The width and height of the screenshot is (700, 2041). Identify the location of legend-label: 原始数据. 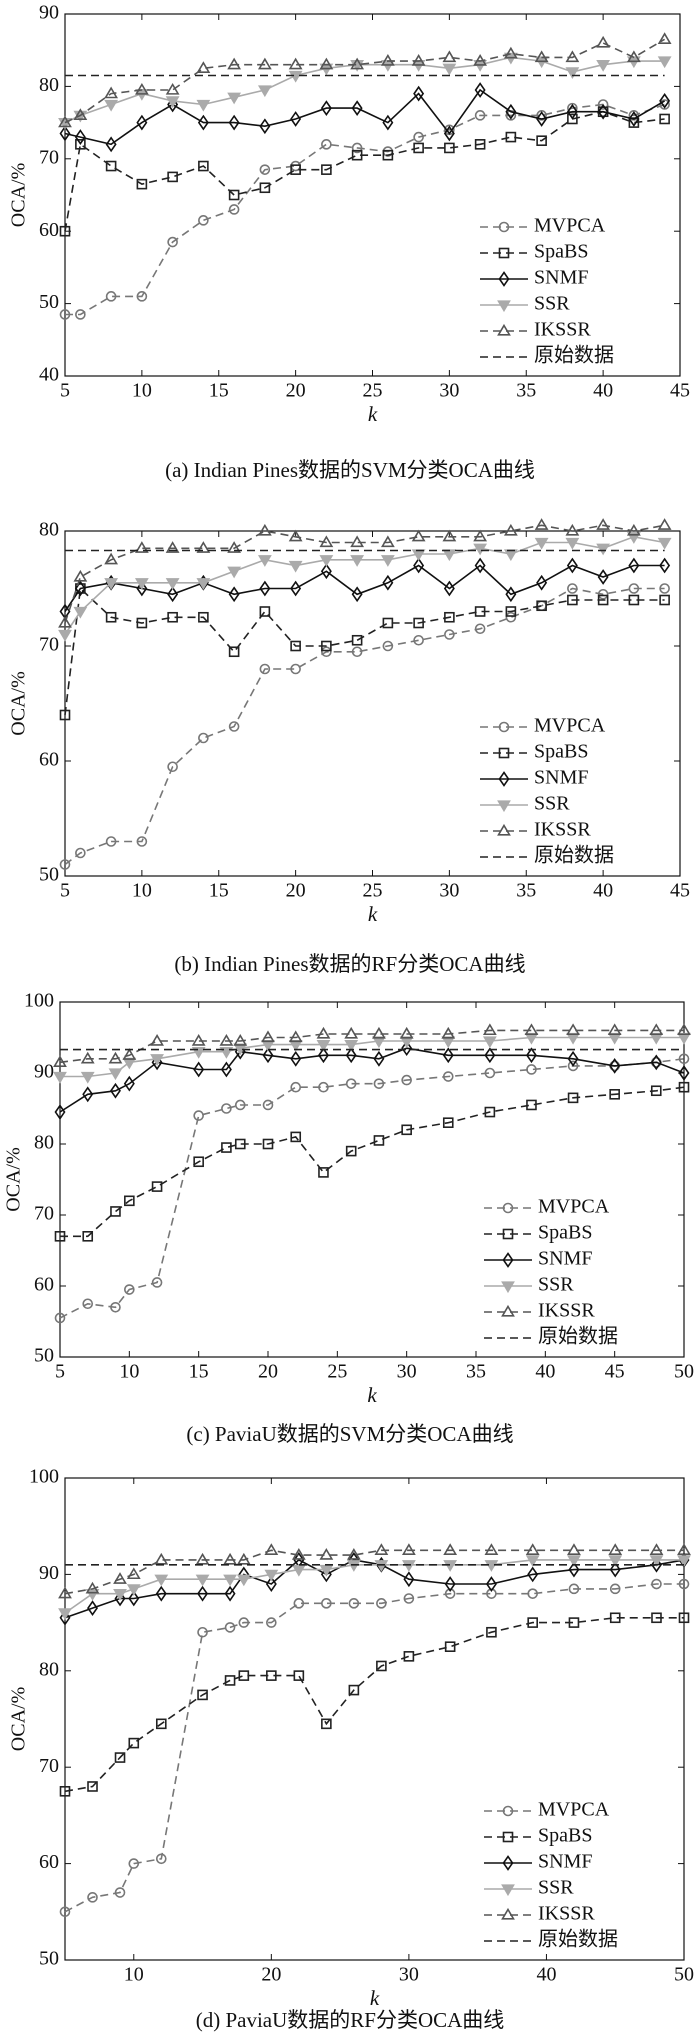
(578, 1336).